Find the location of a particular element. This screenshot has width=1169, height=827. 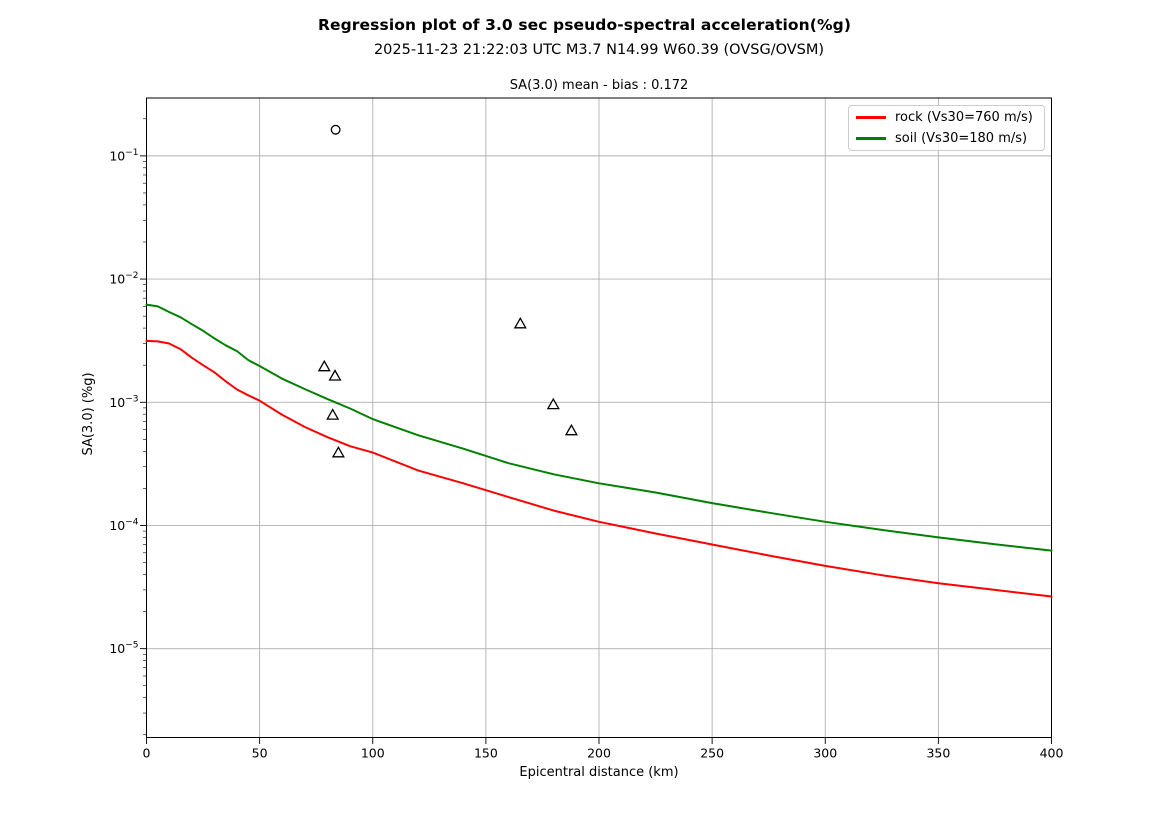

legend-item-rock: rock (Vs30=760 m/s) is located at coordinates (950, 118).